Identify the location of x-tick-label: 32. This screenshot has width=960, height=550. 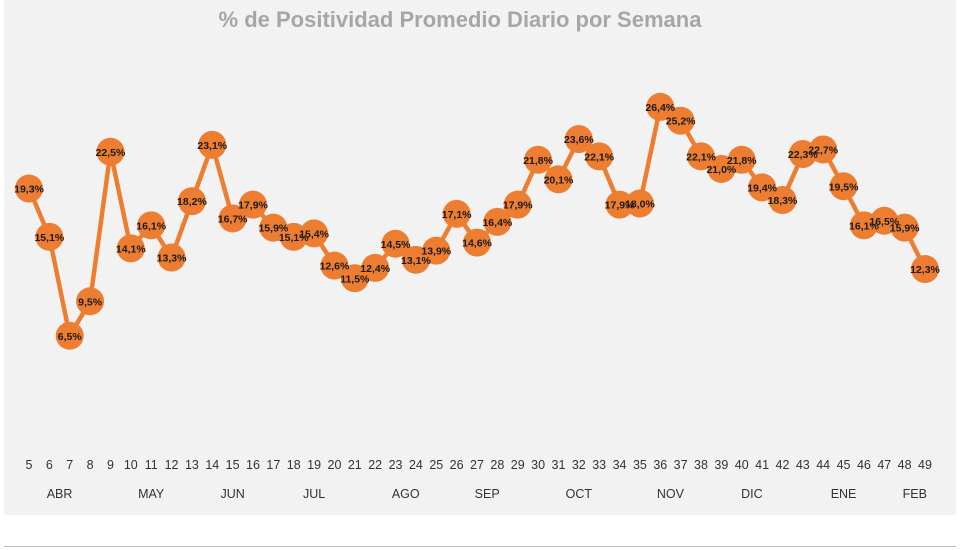
(579, 465).